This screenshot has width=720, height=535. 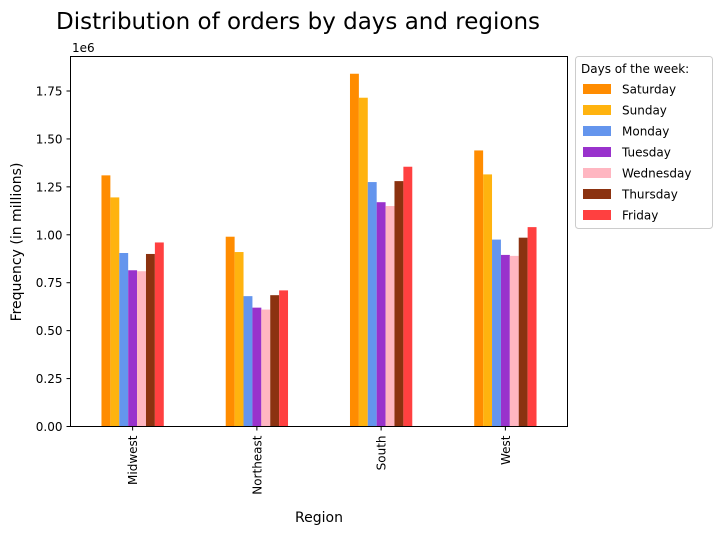 I want to click on y-tick-label: 1.75, so click(x=49, y=92).